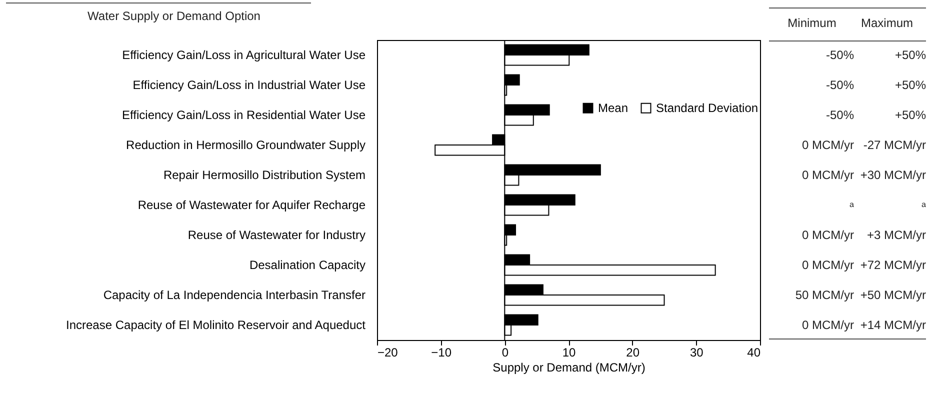 This screenshot has height=416, width=933. Describe the element at coordinates (569, 367) in the screenshot. I see `x-axis-title: Supply or Demand (MCM/yr)` at that location.